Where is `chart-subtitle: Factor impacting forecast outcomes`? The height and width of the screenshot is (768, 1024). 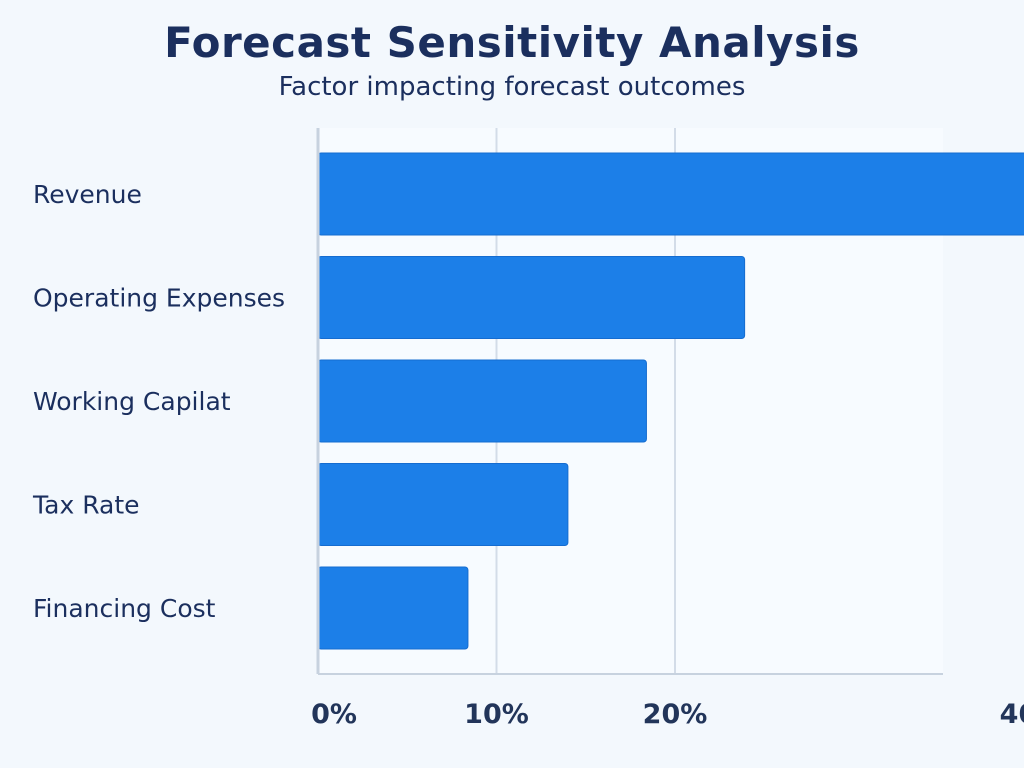
chart-subtitle: Factor impacting forecast outcomes is located at coordinates (512, 87).